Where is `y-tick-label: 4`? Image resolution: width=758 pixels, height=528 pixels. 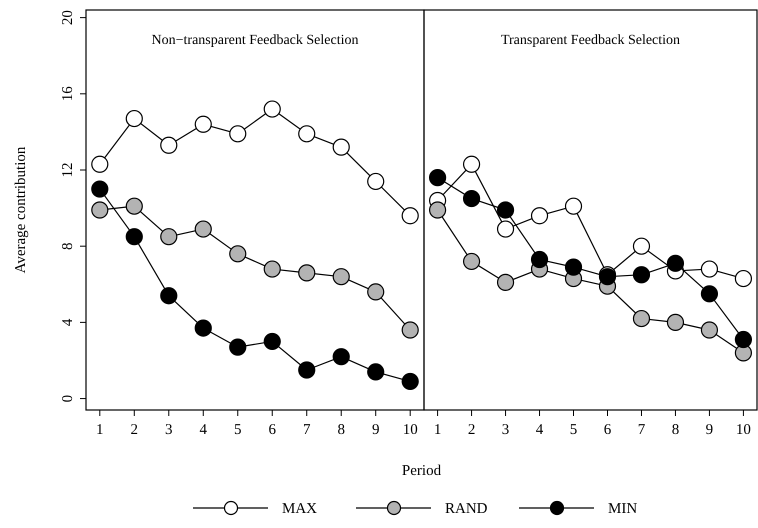
y-tick-label: 4 is located at coordinates (68, 322).